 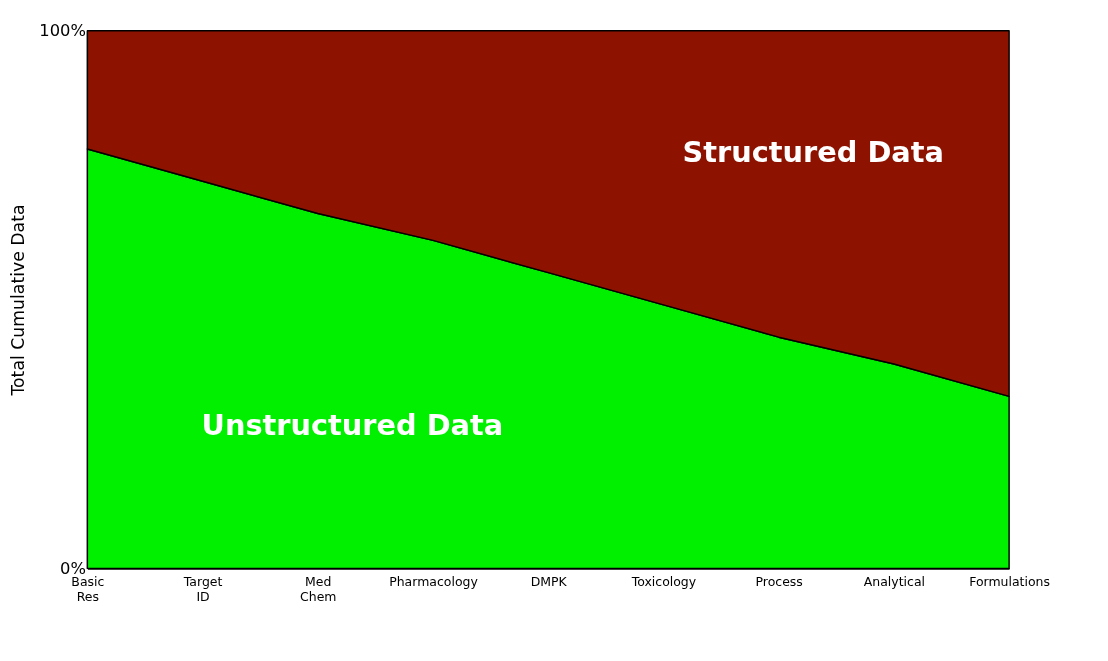 What do you see at coordinates (1009, 582) in the screenshot?
I see `x-tick-label: Formulations` at bounding box center [1009, 582].